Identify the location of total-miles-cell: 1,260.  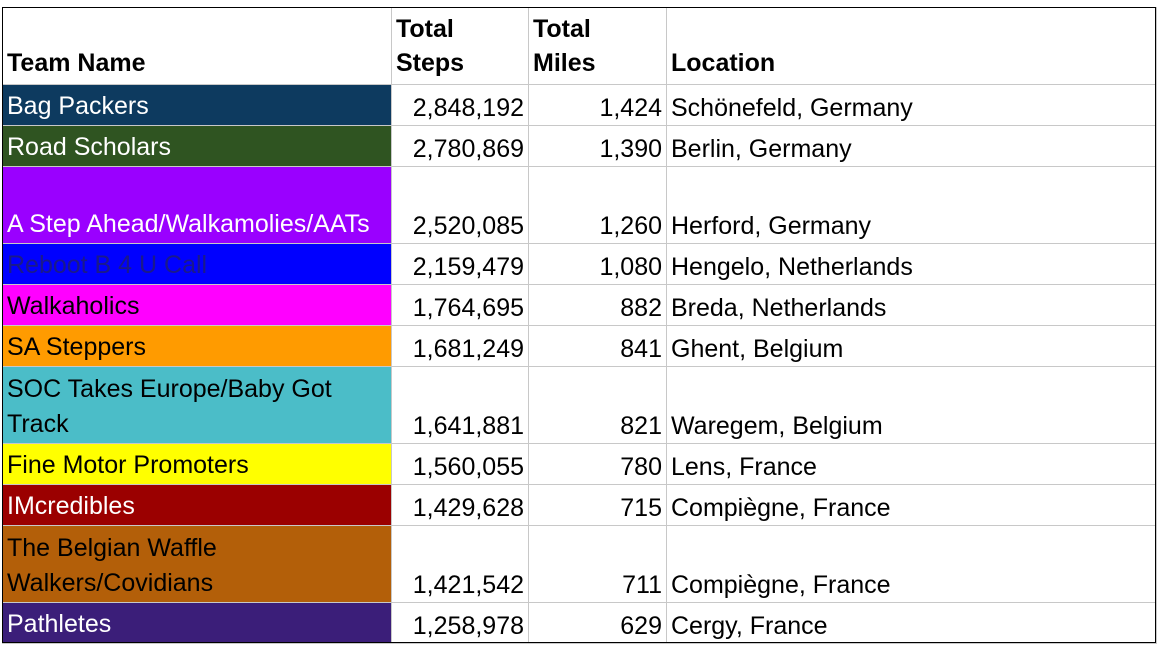
(597, 205).